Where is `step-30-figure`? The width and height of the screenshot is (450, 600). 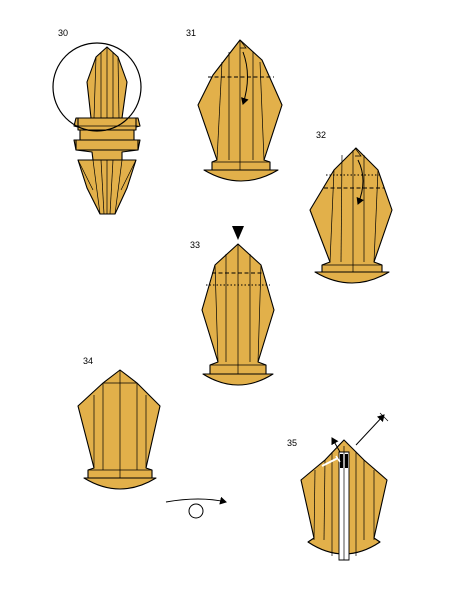 step-30-figure is located at coordinates (97, 128).